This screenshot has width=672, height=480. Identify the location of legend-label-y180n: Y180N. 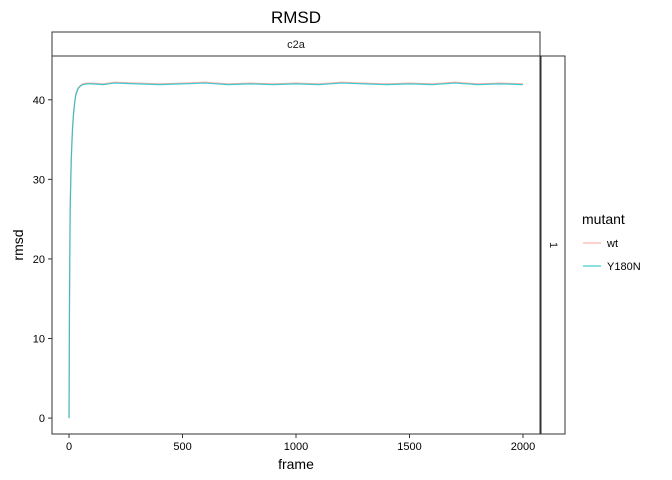
(624, 267).